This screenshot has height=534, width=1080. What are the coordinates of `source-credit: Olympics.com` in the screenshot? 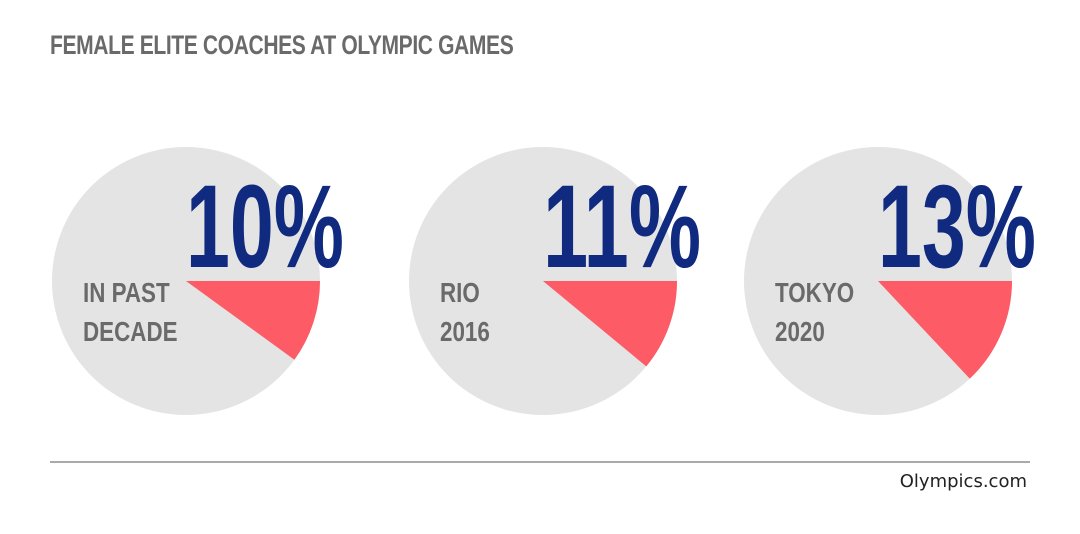 It's located at (963, 481).